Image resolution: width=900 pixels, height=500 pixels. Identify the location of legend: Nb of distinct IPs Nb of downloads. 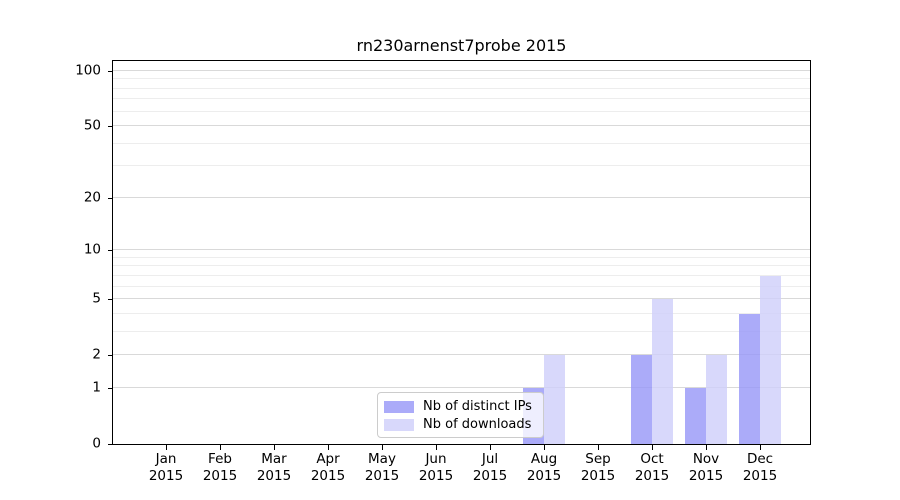
(460, 415).